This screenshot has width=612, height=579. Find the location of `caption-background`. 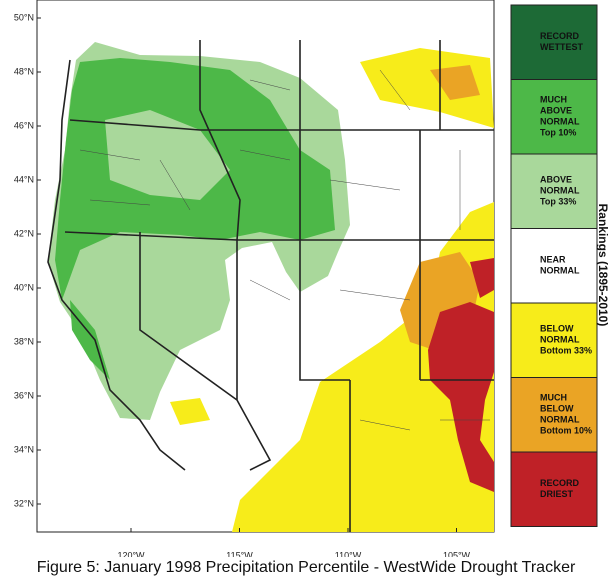

caption-background is located at coordinates (306, 568).